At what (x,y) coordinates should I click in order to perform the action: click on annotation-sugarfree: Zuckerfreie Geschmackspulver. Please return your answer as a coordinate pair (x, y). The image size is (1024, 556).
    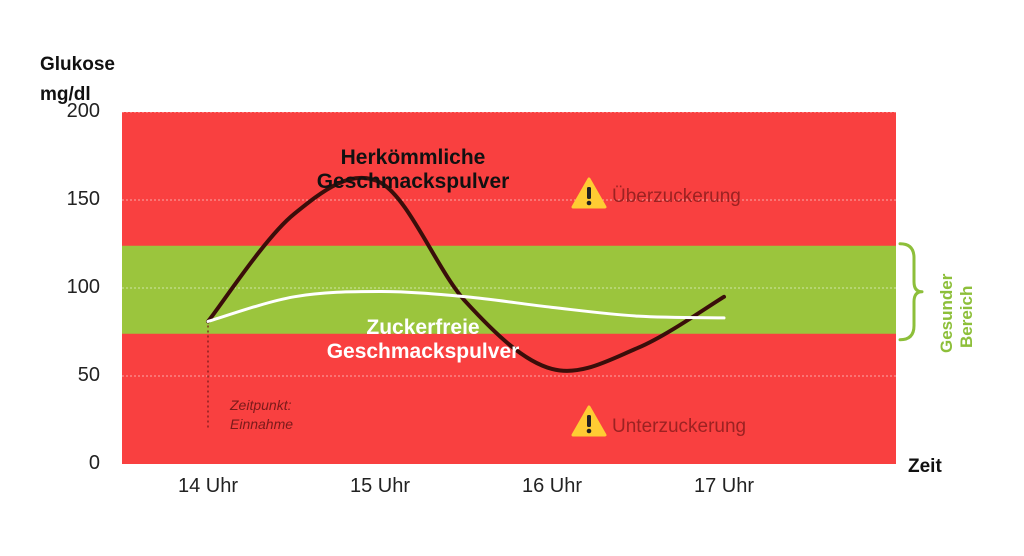
    Looking at the image, I should click on (423, 339).